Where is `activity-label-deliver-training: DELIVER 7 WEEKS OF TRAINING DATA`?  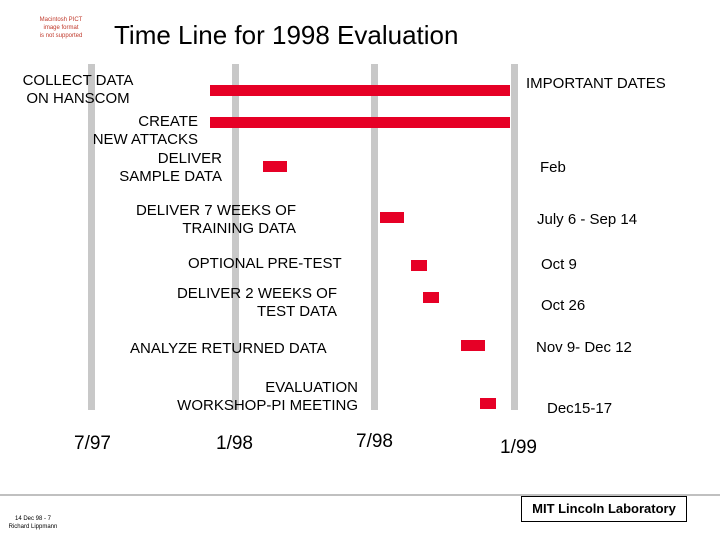 activity-label-deliver-training: DELIVER 7 WEEKS OF TRAINING DATA is located at coordinates (203, 220).